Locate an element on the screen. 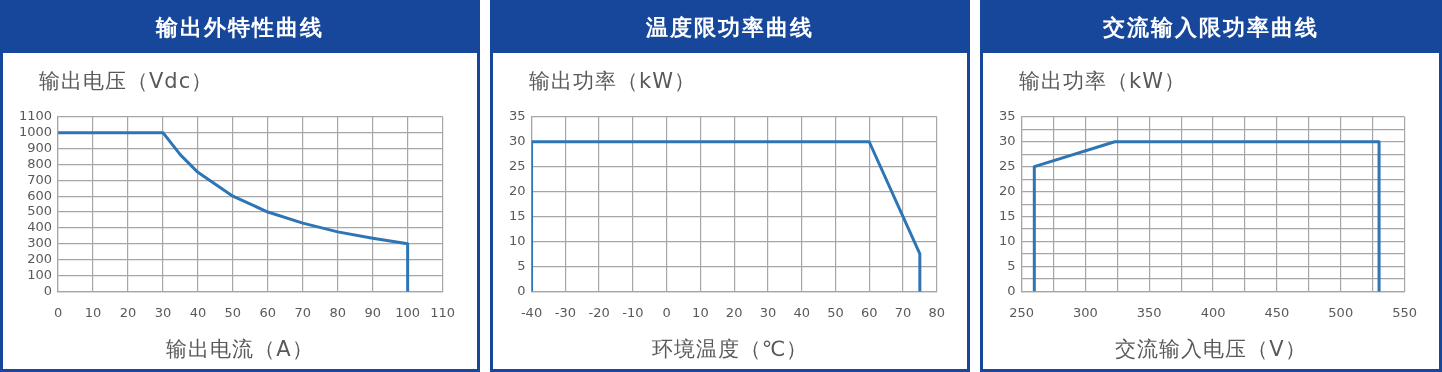  y-tick-label: 500 is located at coordinates (40, 211).